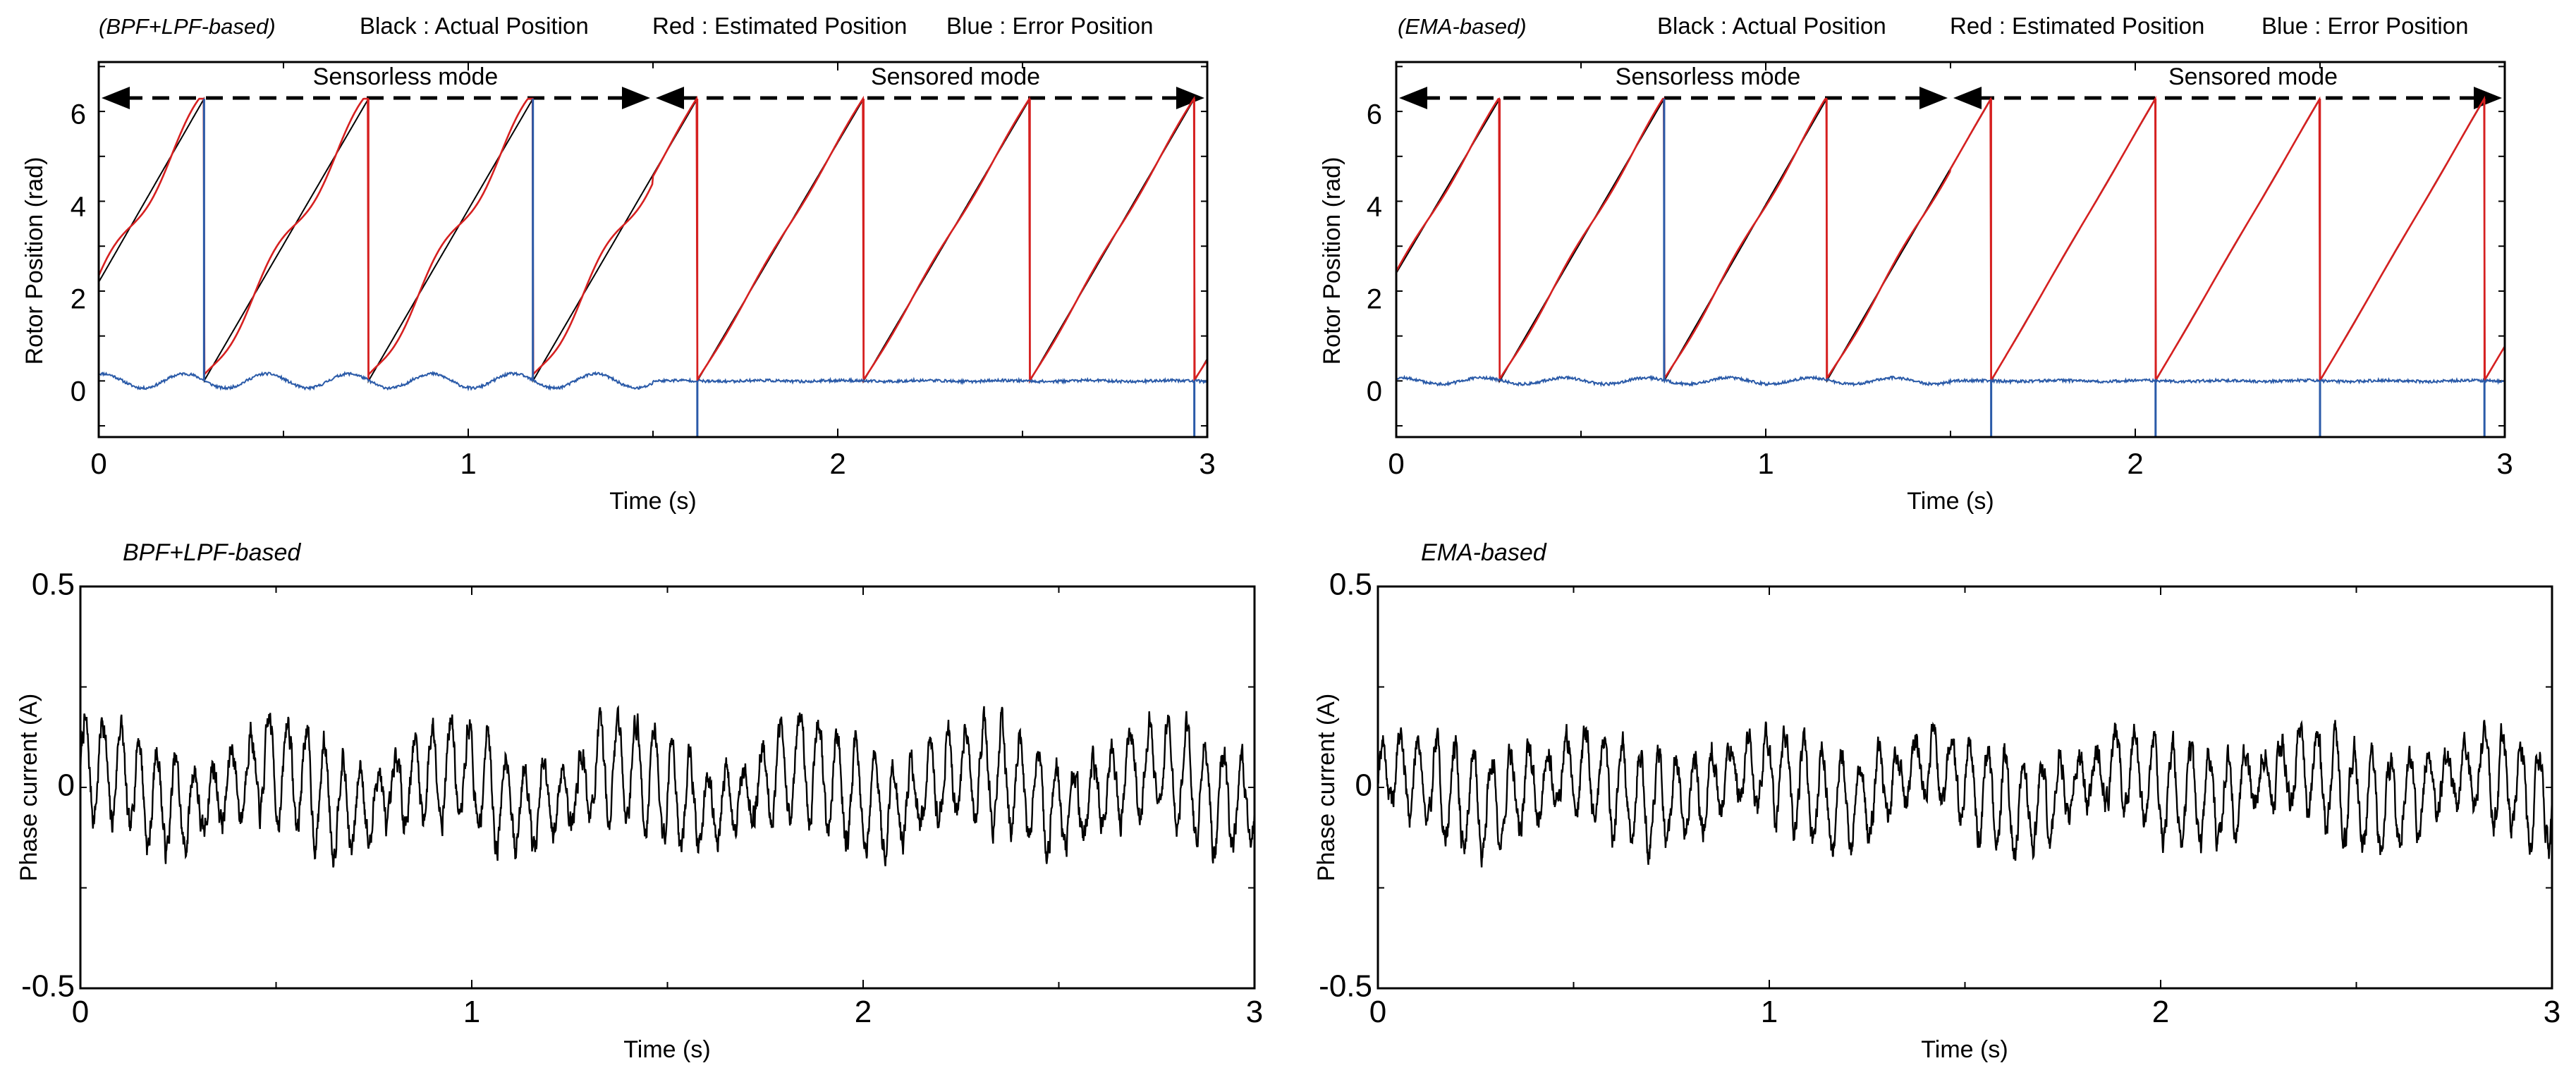 The height and width of the screenshot is (1075, 2576). What do you see at coordinates (212, 552) in the screenshot?
I see `panel-label: BPF+LPF-based` at bounding box center [212, 552].